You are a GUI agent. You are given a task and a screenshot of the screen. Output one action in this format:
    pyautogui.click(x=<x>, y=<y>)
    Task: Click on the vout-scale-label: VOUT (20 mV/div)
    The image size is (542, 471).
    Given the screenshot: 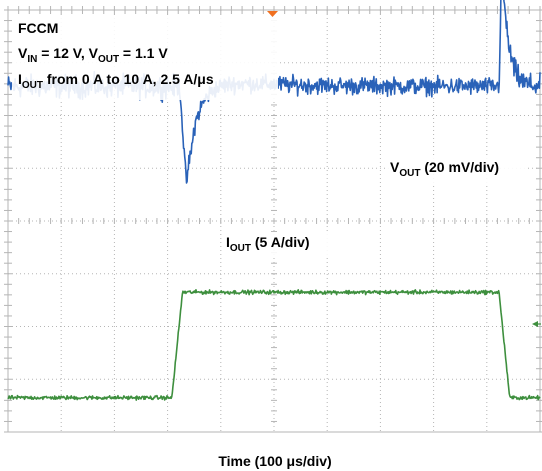 What is the action you would take?
    pyautogui.click(x=444, y=169)
    